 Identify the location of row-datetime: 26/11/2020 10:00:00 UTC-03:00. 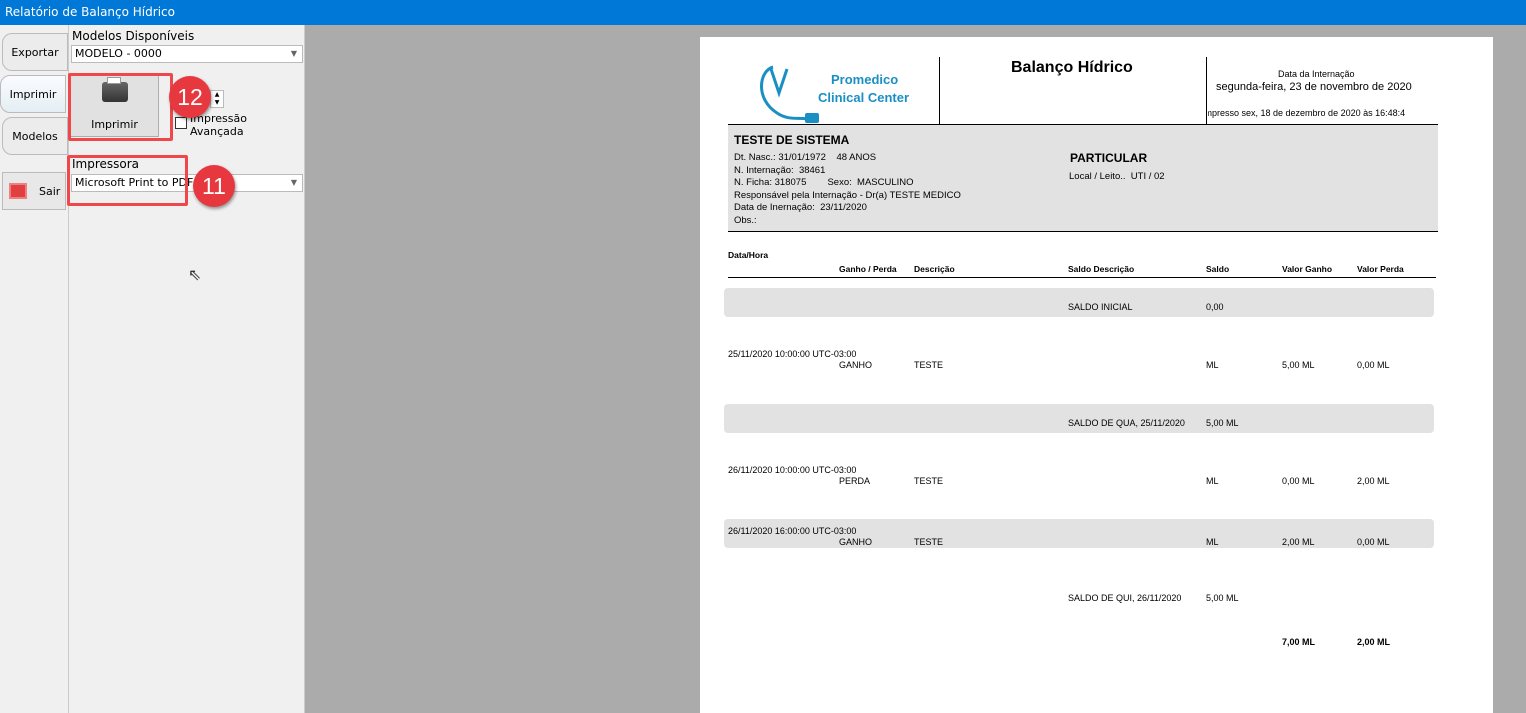
(792, 470).